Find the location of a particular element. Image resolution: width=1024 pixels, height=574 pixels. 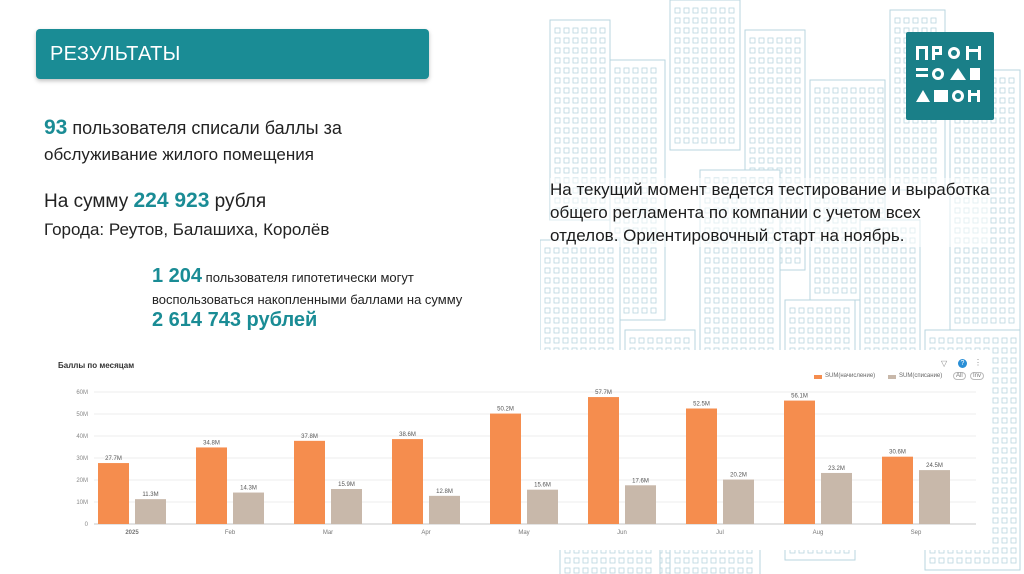

sum-line: На сумму 224 923 рубля is located at coordinates (155, 201).